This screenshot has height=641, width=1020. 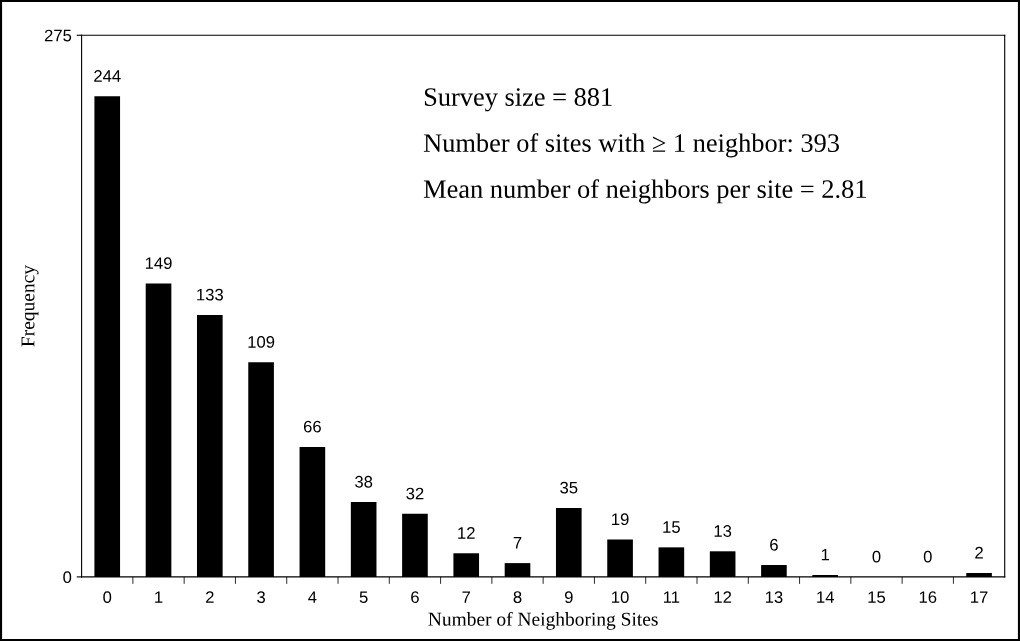 I want to click on x-tick-label: 12, so click(x=723, y=597).